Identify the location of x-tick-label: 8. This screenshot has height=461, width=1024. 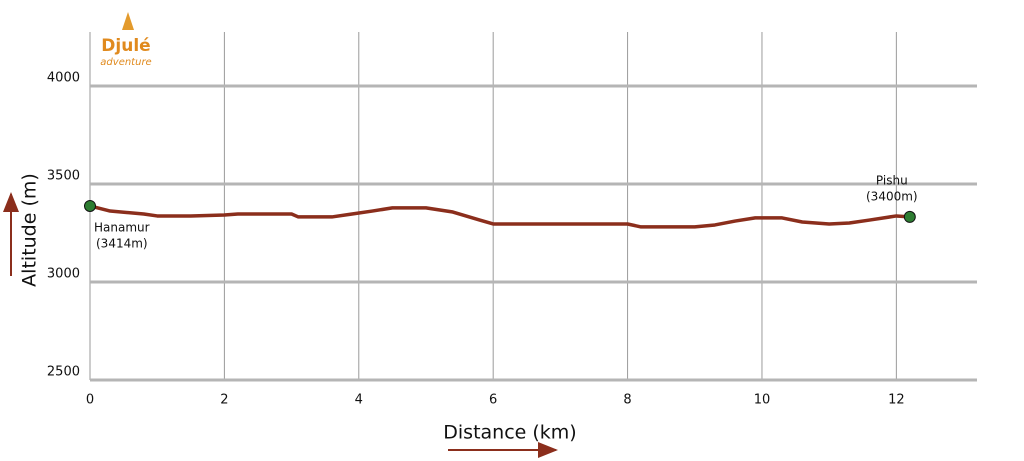
(627, 400).